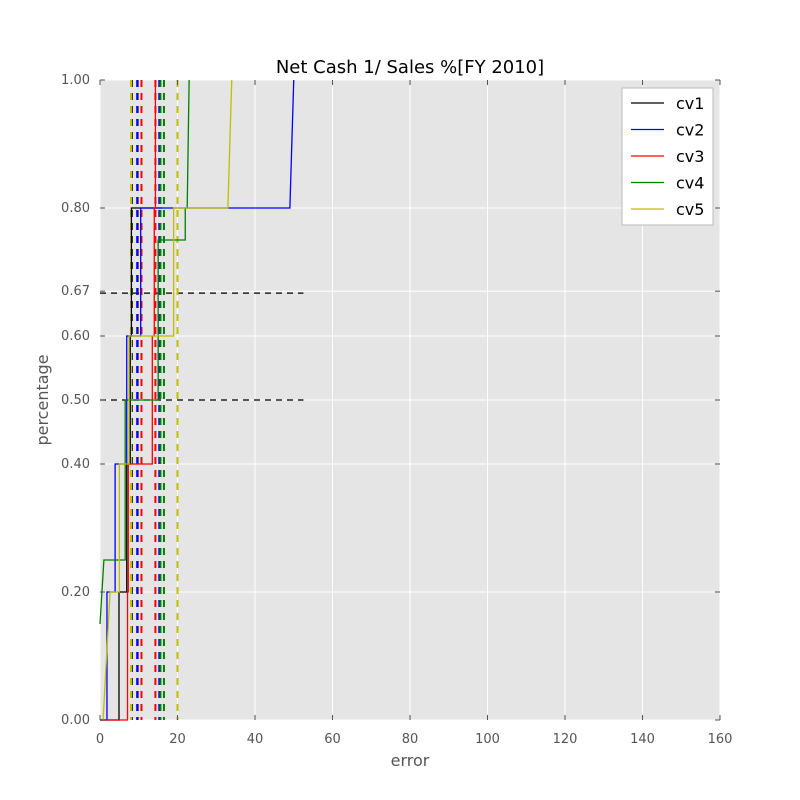 Image resolution: width=800 pixels, height=800 pixels. Describe the element at coordinates (167, 400) in the screenshot. I see `series-line-cv5` at that location.